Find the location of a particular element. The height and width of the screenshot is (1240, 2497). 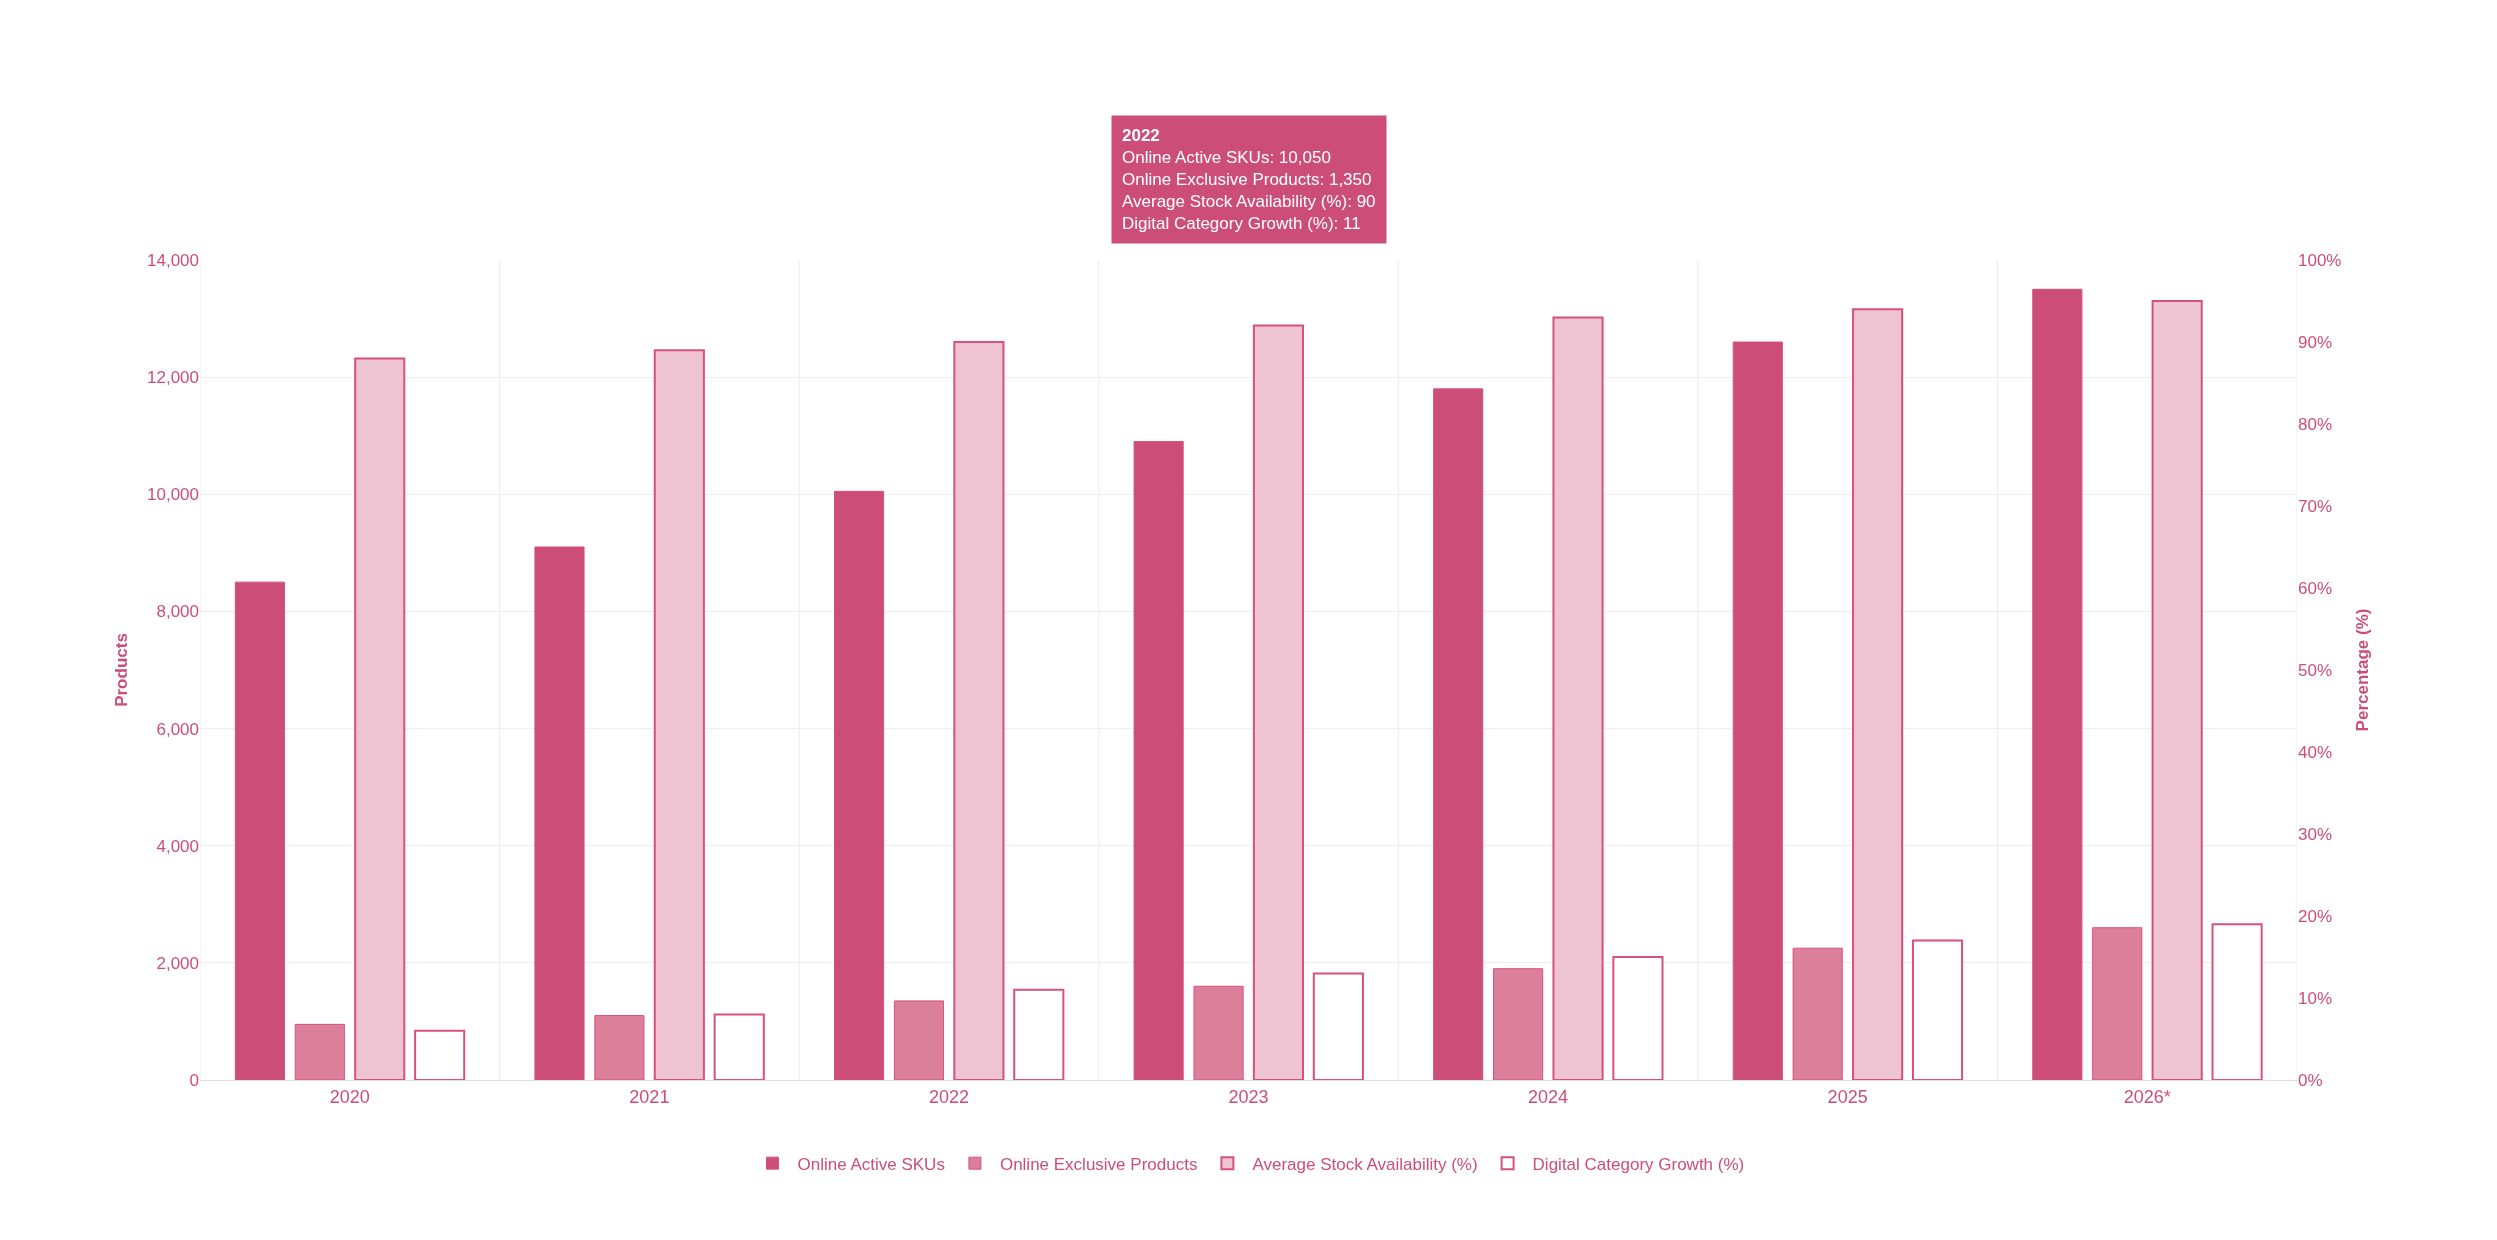

legend-label: Digital Category Growth (%) is located at coordinates (1638, 1164).